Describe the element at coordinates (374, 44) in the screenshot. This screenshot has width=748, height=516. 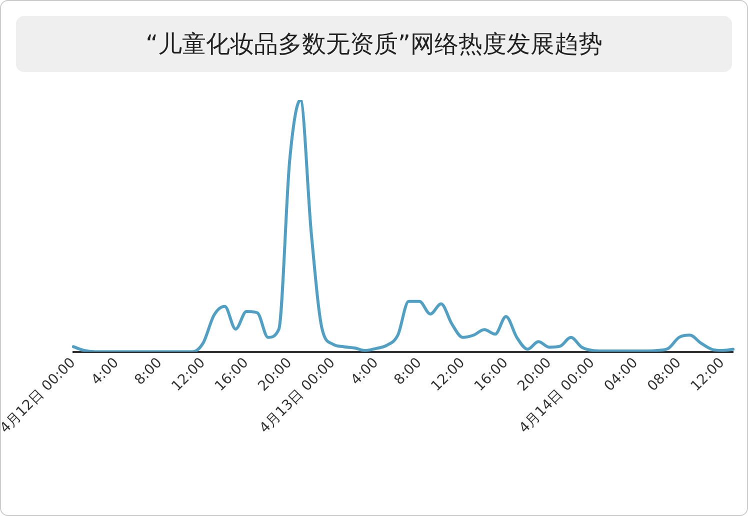
I see `chart-title: “儿童化妆品多数无资质”网络热度发展趋势` at that location.